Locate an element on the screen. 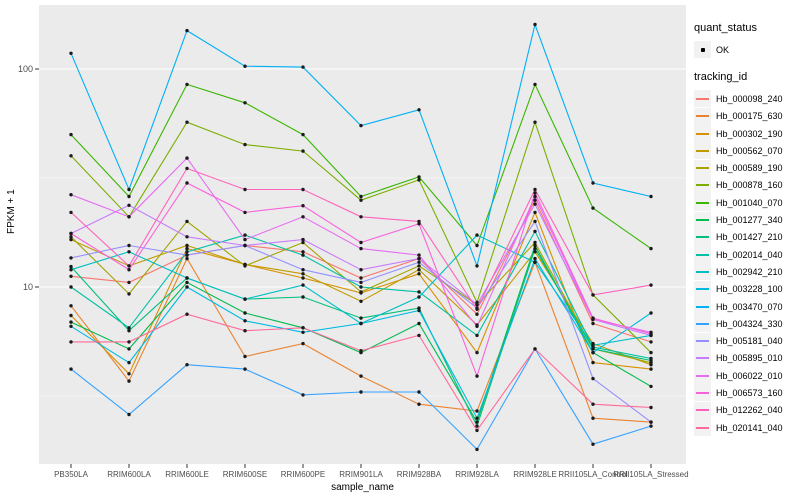  x-tick-label-RRII105LA_Control: RRII105LA_Control is located at coordinates (593, 474).